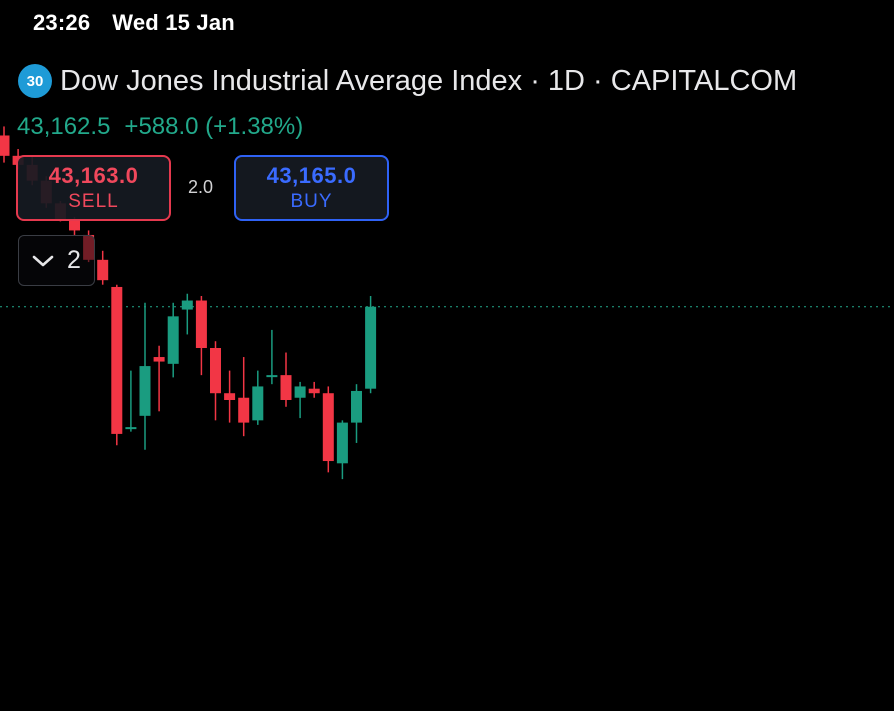 The image size is (894, 711). I want to click on price-change: +588.0 (+1.38%), so click(214, 126).